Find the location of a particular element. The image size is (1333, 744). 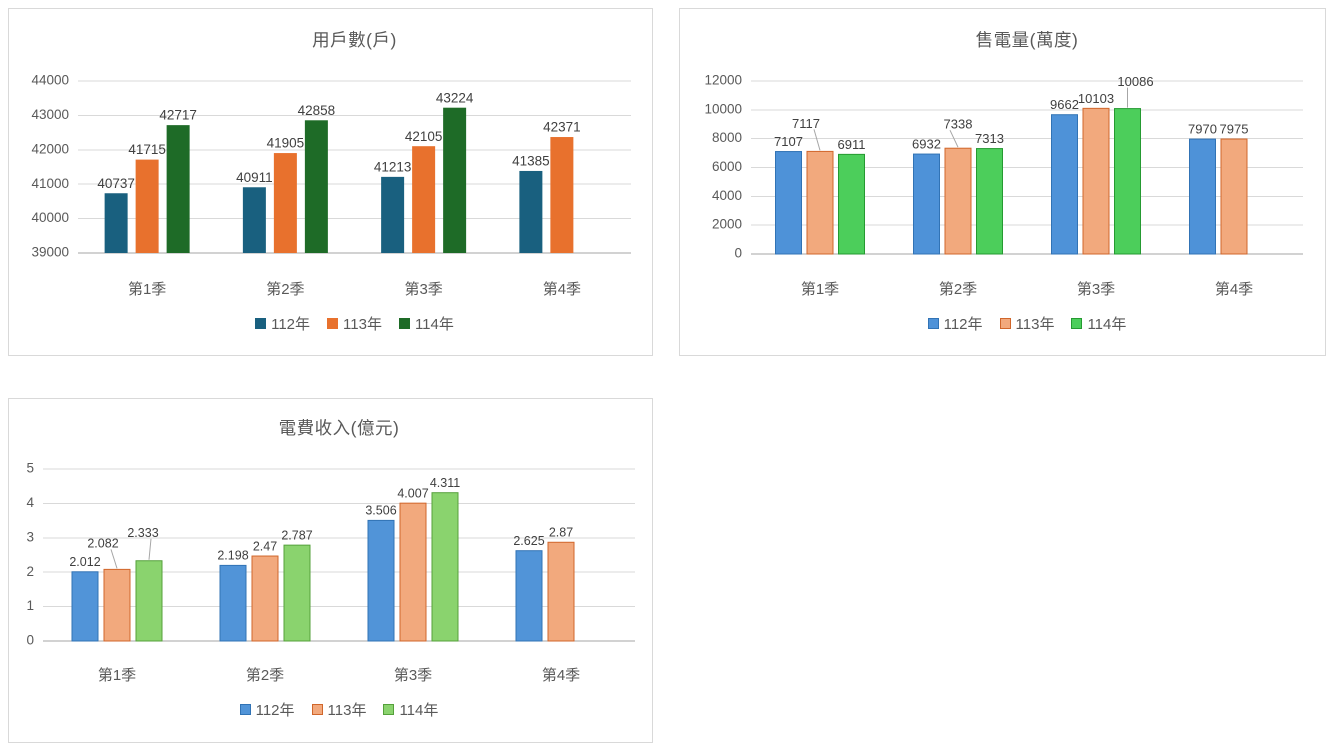

value-label: 2.625 is located at coordinates (528, 541).